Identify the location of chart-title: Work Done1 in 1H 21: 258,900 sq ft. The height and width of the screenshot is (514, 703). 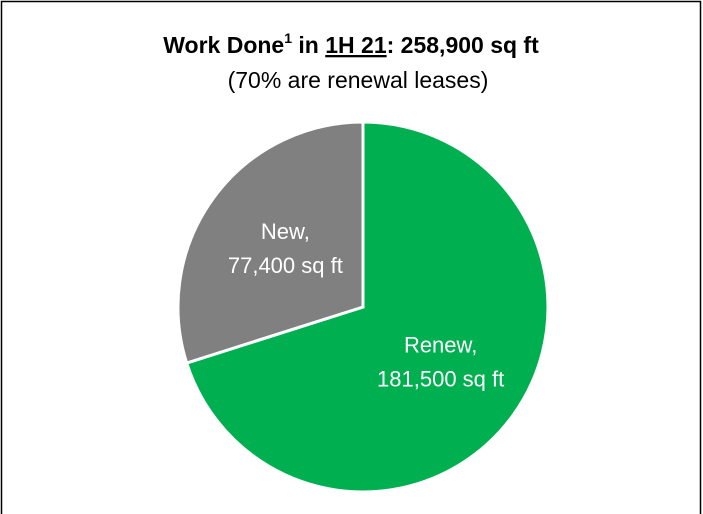
(351, 44).